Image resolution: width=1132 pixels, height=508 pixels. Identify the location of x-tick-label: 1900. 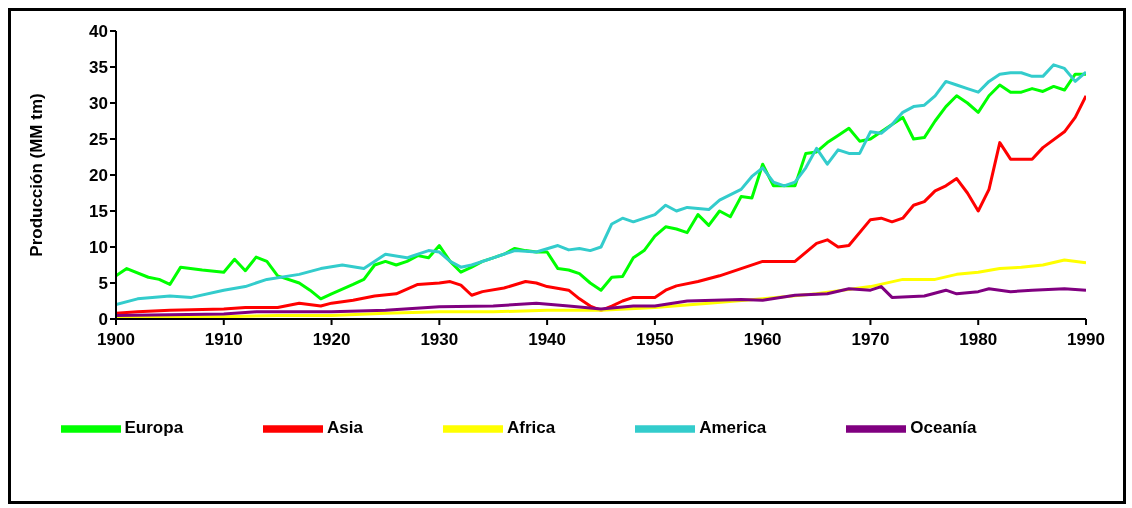
(116, 340).